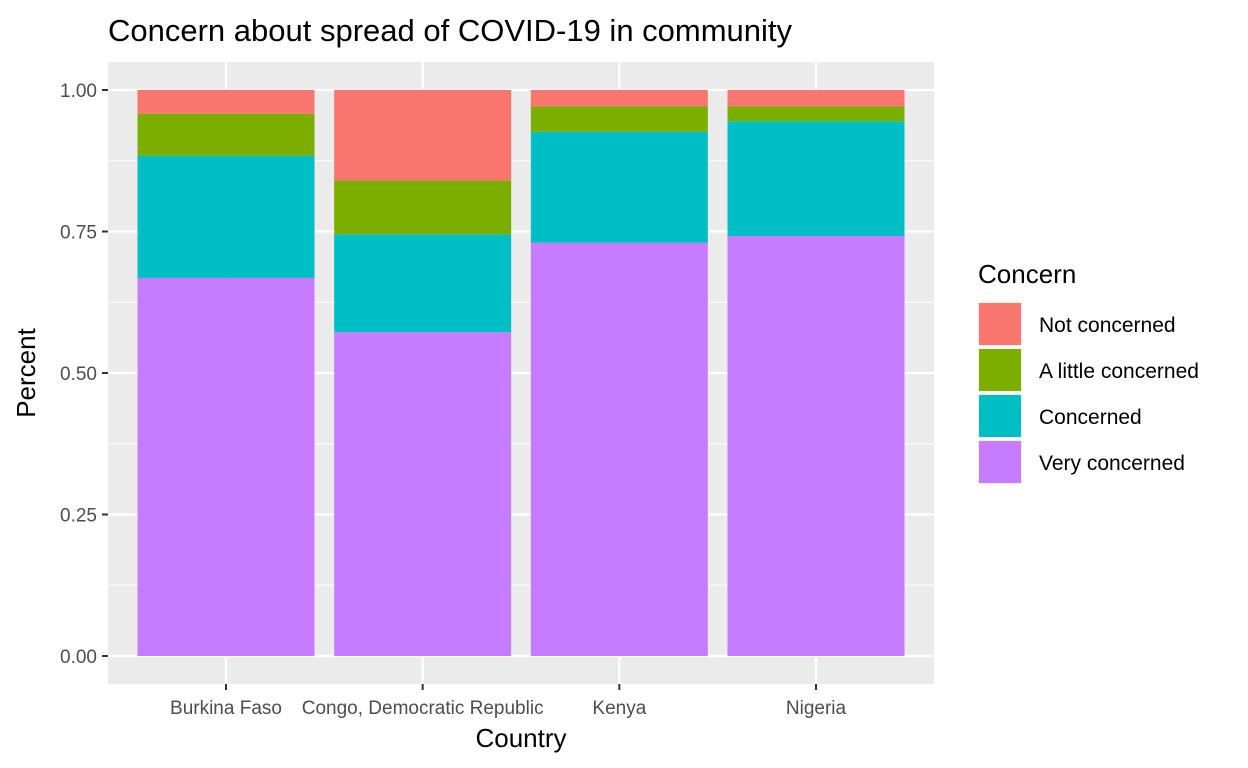 The image size is (1248, 768). I want to click on legend-label: Concerned, so click(1090, 417).